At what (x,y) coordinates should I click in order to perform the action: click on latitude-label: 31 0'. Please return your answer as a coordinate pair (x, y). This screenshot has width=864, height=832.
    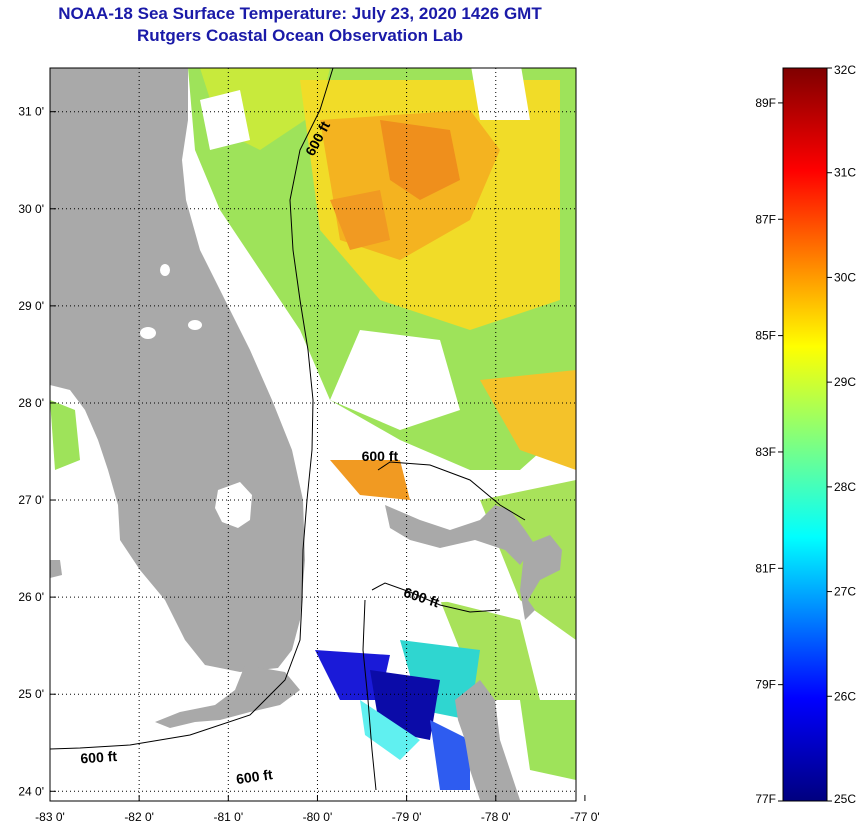
    Looking at the image, I should click on (31, 112).